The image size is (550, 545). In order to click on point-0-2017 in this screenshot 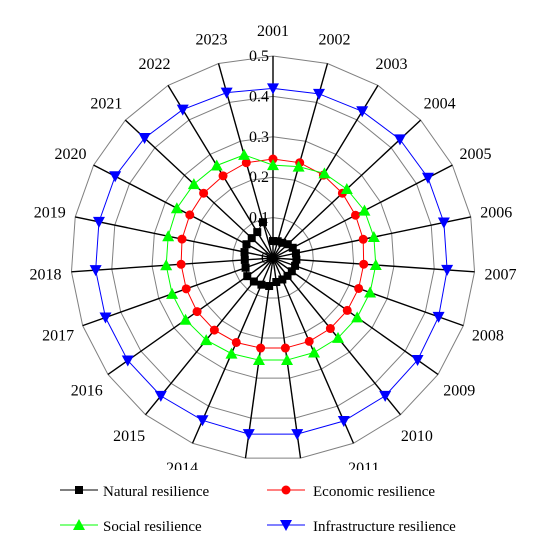, I will do `click(245, 267)`.